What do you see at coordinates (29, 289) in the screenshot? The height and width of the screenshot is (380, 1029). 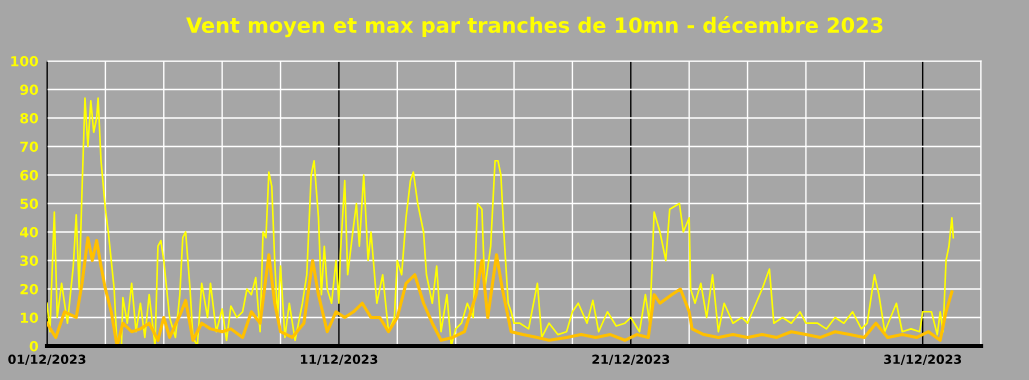 I see `y-tick-label: 20` at bounding box center [29, 289].